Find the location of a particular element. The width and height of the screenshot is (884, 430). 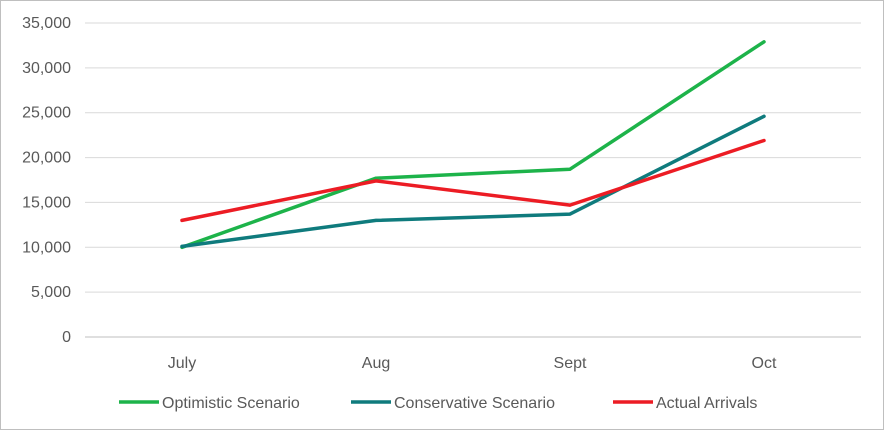

x-tick-label: July is located at coordinates (182, 363).